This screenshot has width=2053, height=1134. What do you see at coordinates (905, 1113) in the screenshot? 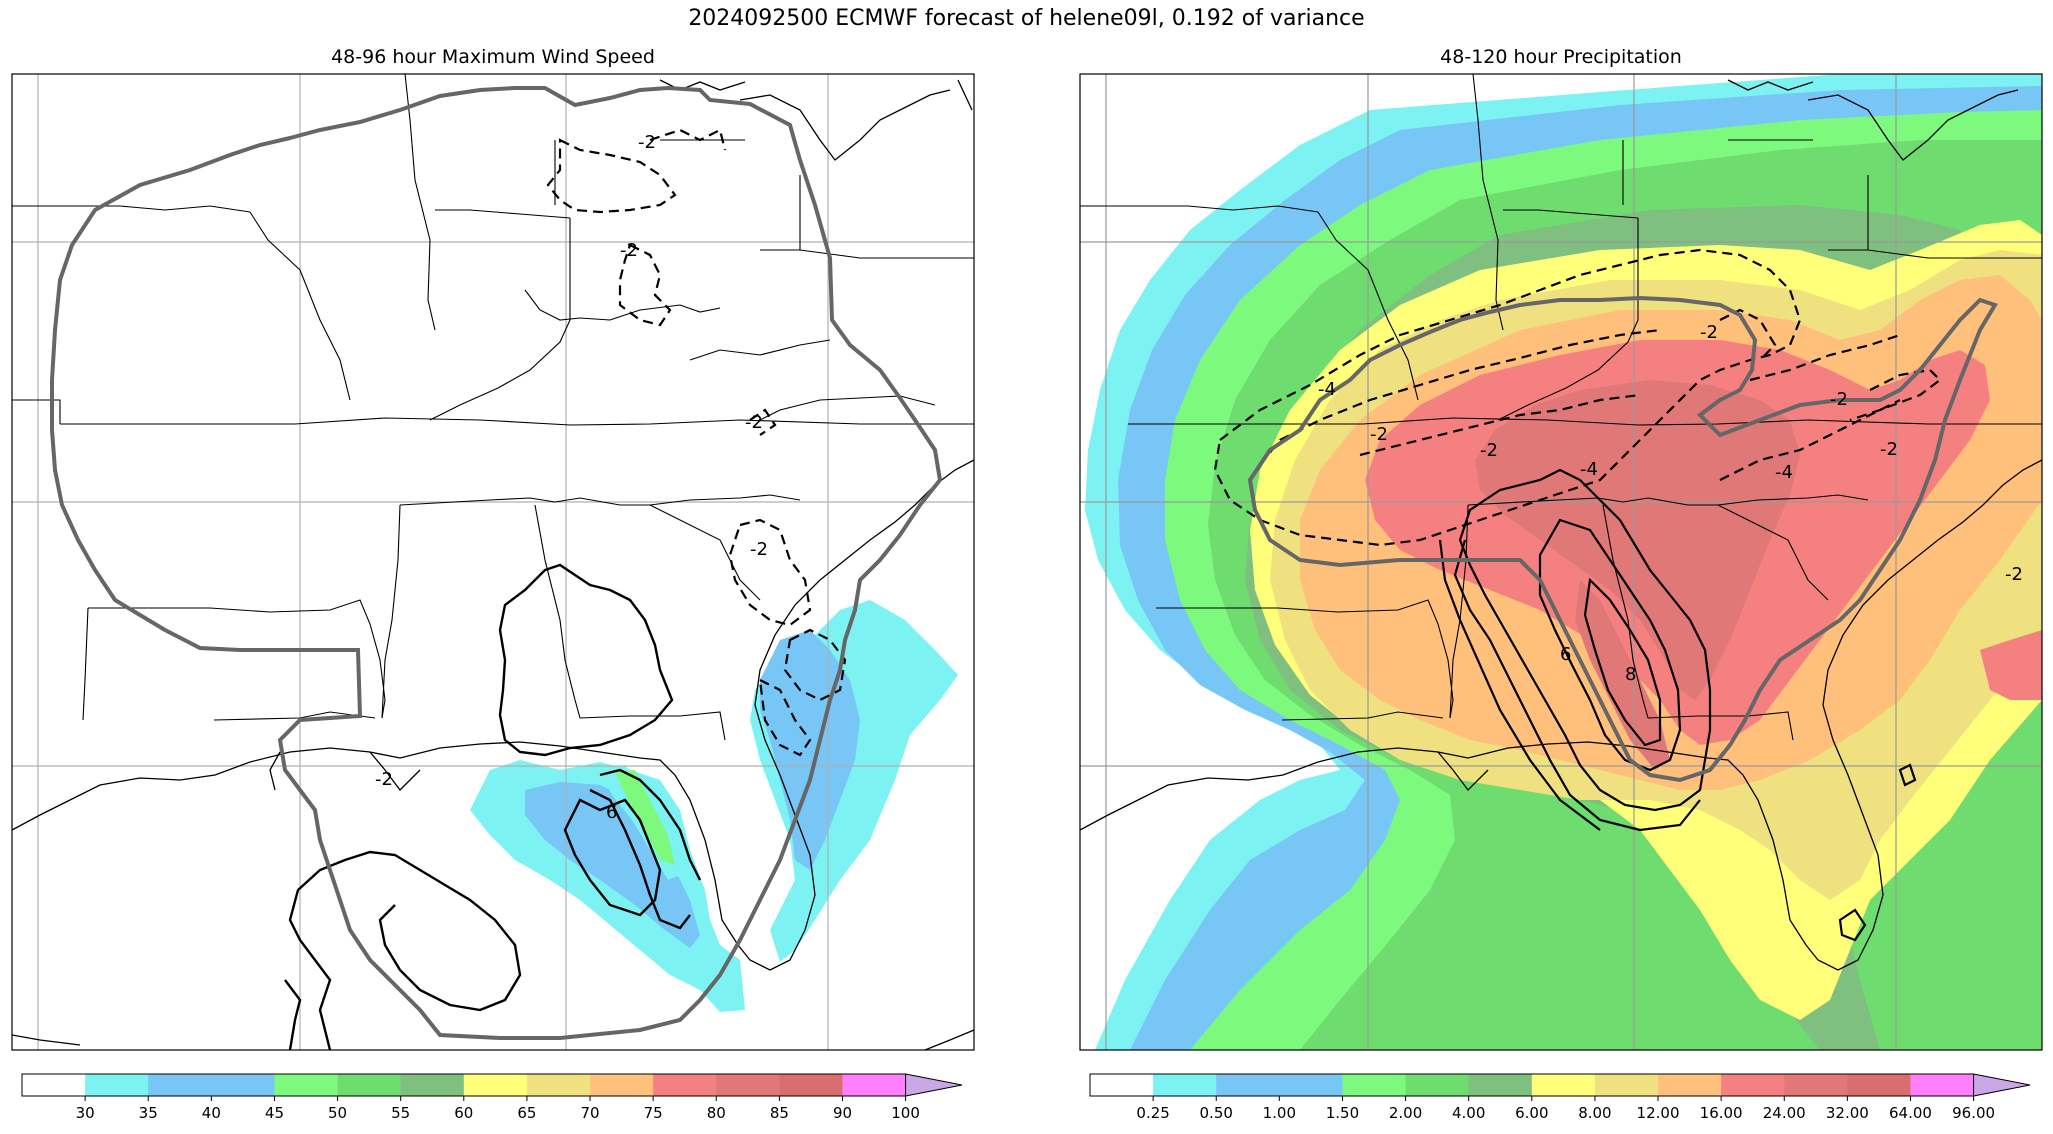
I see `colorbar-tick-label: 100` at bounding box center [905, 1113].